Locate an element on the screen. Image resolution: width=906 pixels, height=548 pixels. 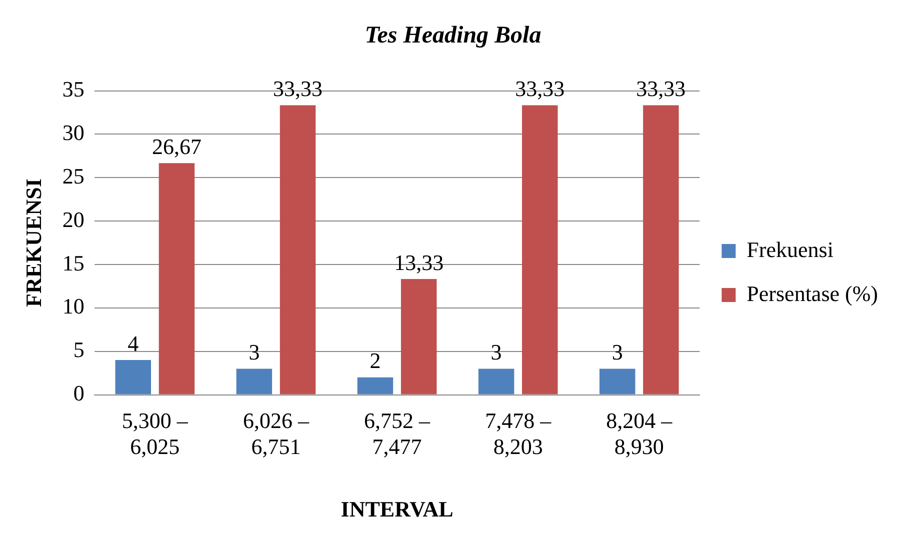
y-tick-label: 0 is located at coordinates (78, 393).